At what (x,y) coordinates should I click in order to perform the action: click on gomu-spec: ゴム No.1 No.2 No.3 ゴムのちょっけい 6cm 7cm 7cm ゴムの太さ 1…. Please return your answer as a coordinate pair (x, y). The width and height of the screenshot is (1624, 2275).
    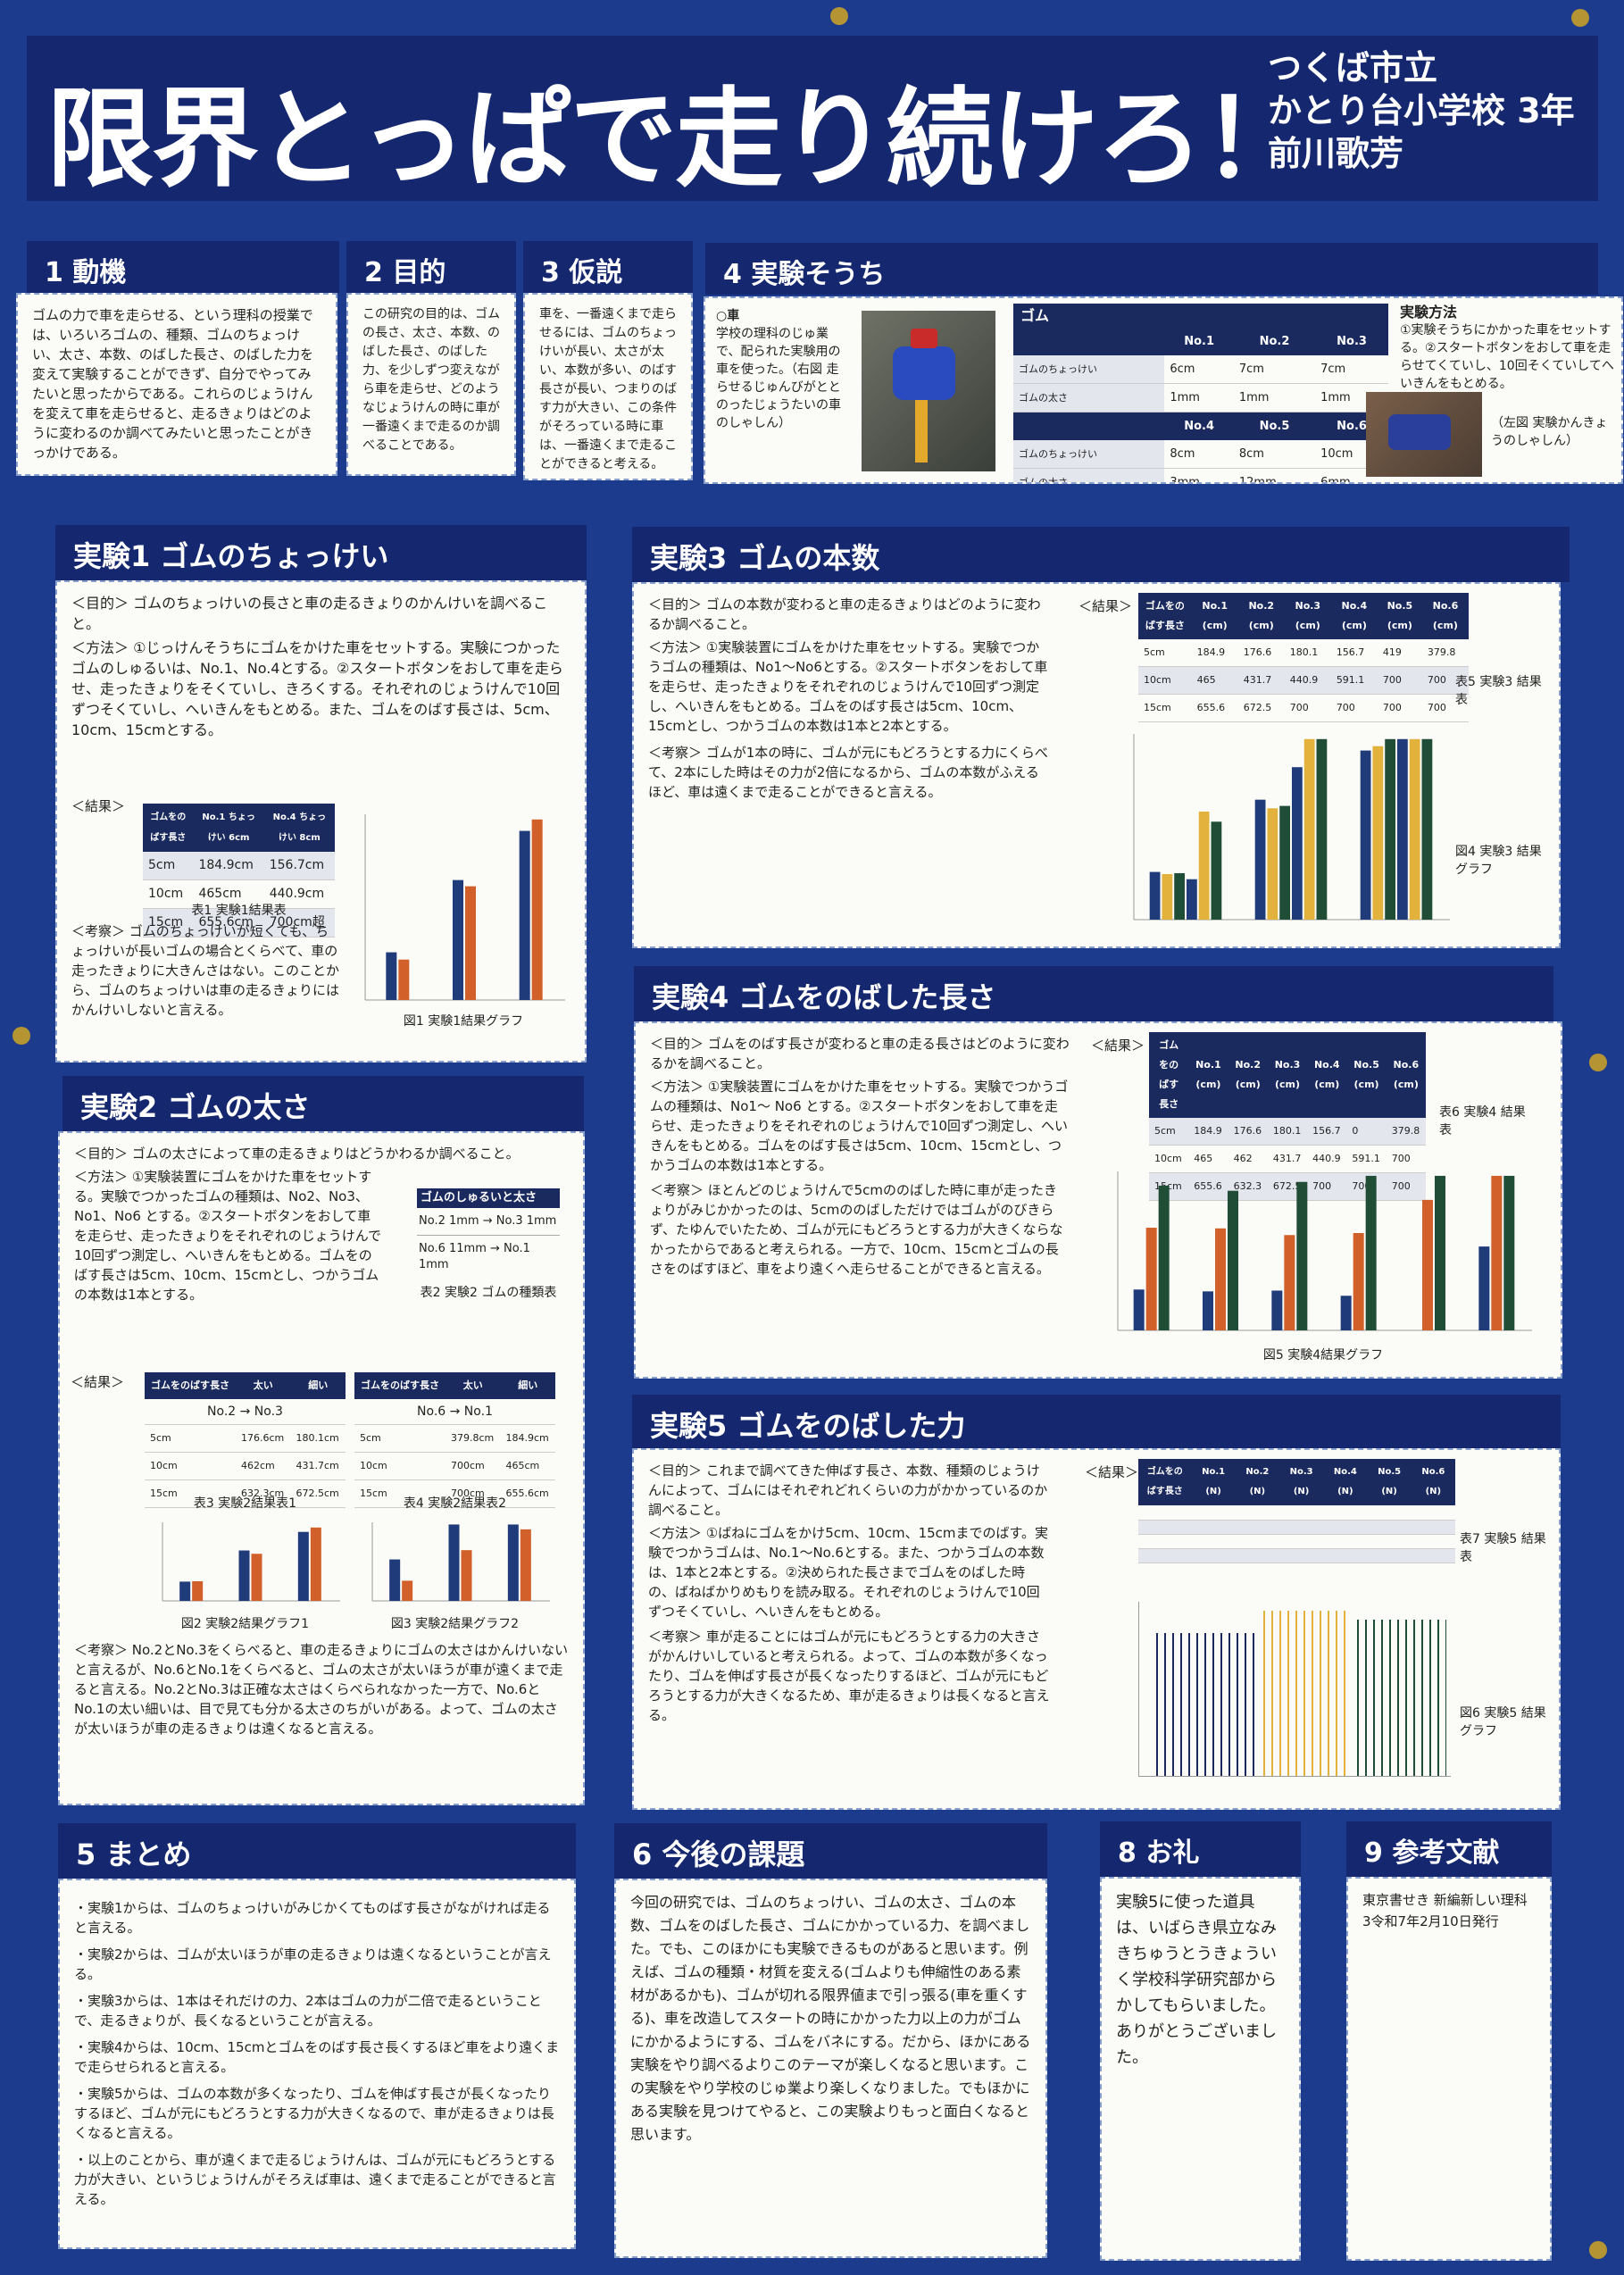
    Looking at the image, I should click on (1200, 393).